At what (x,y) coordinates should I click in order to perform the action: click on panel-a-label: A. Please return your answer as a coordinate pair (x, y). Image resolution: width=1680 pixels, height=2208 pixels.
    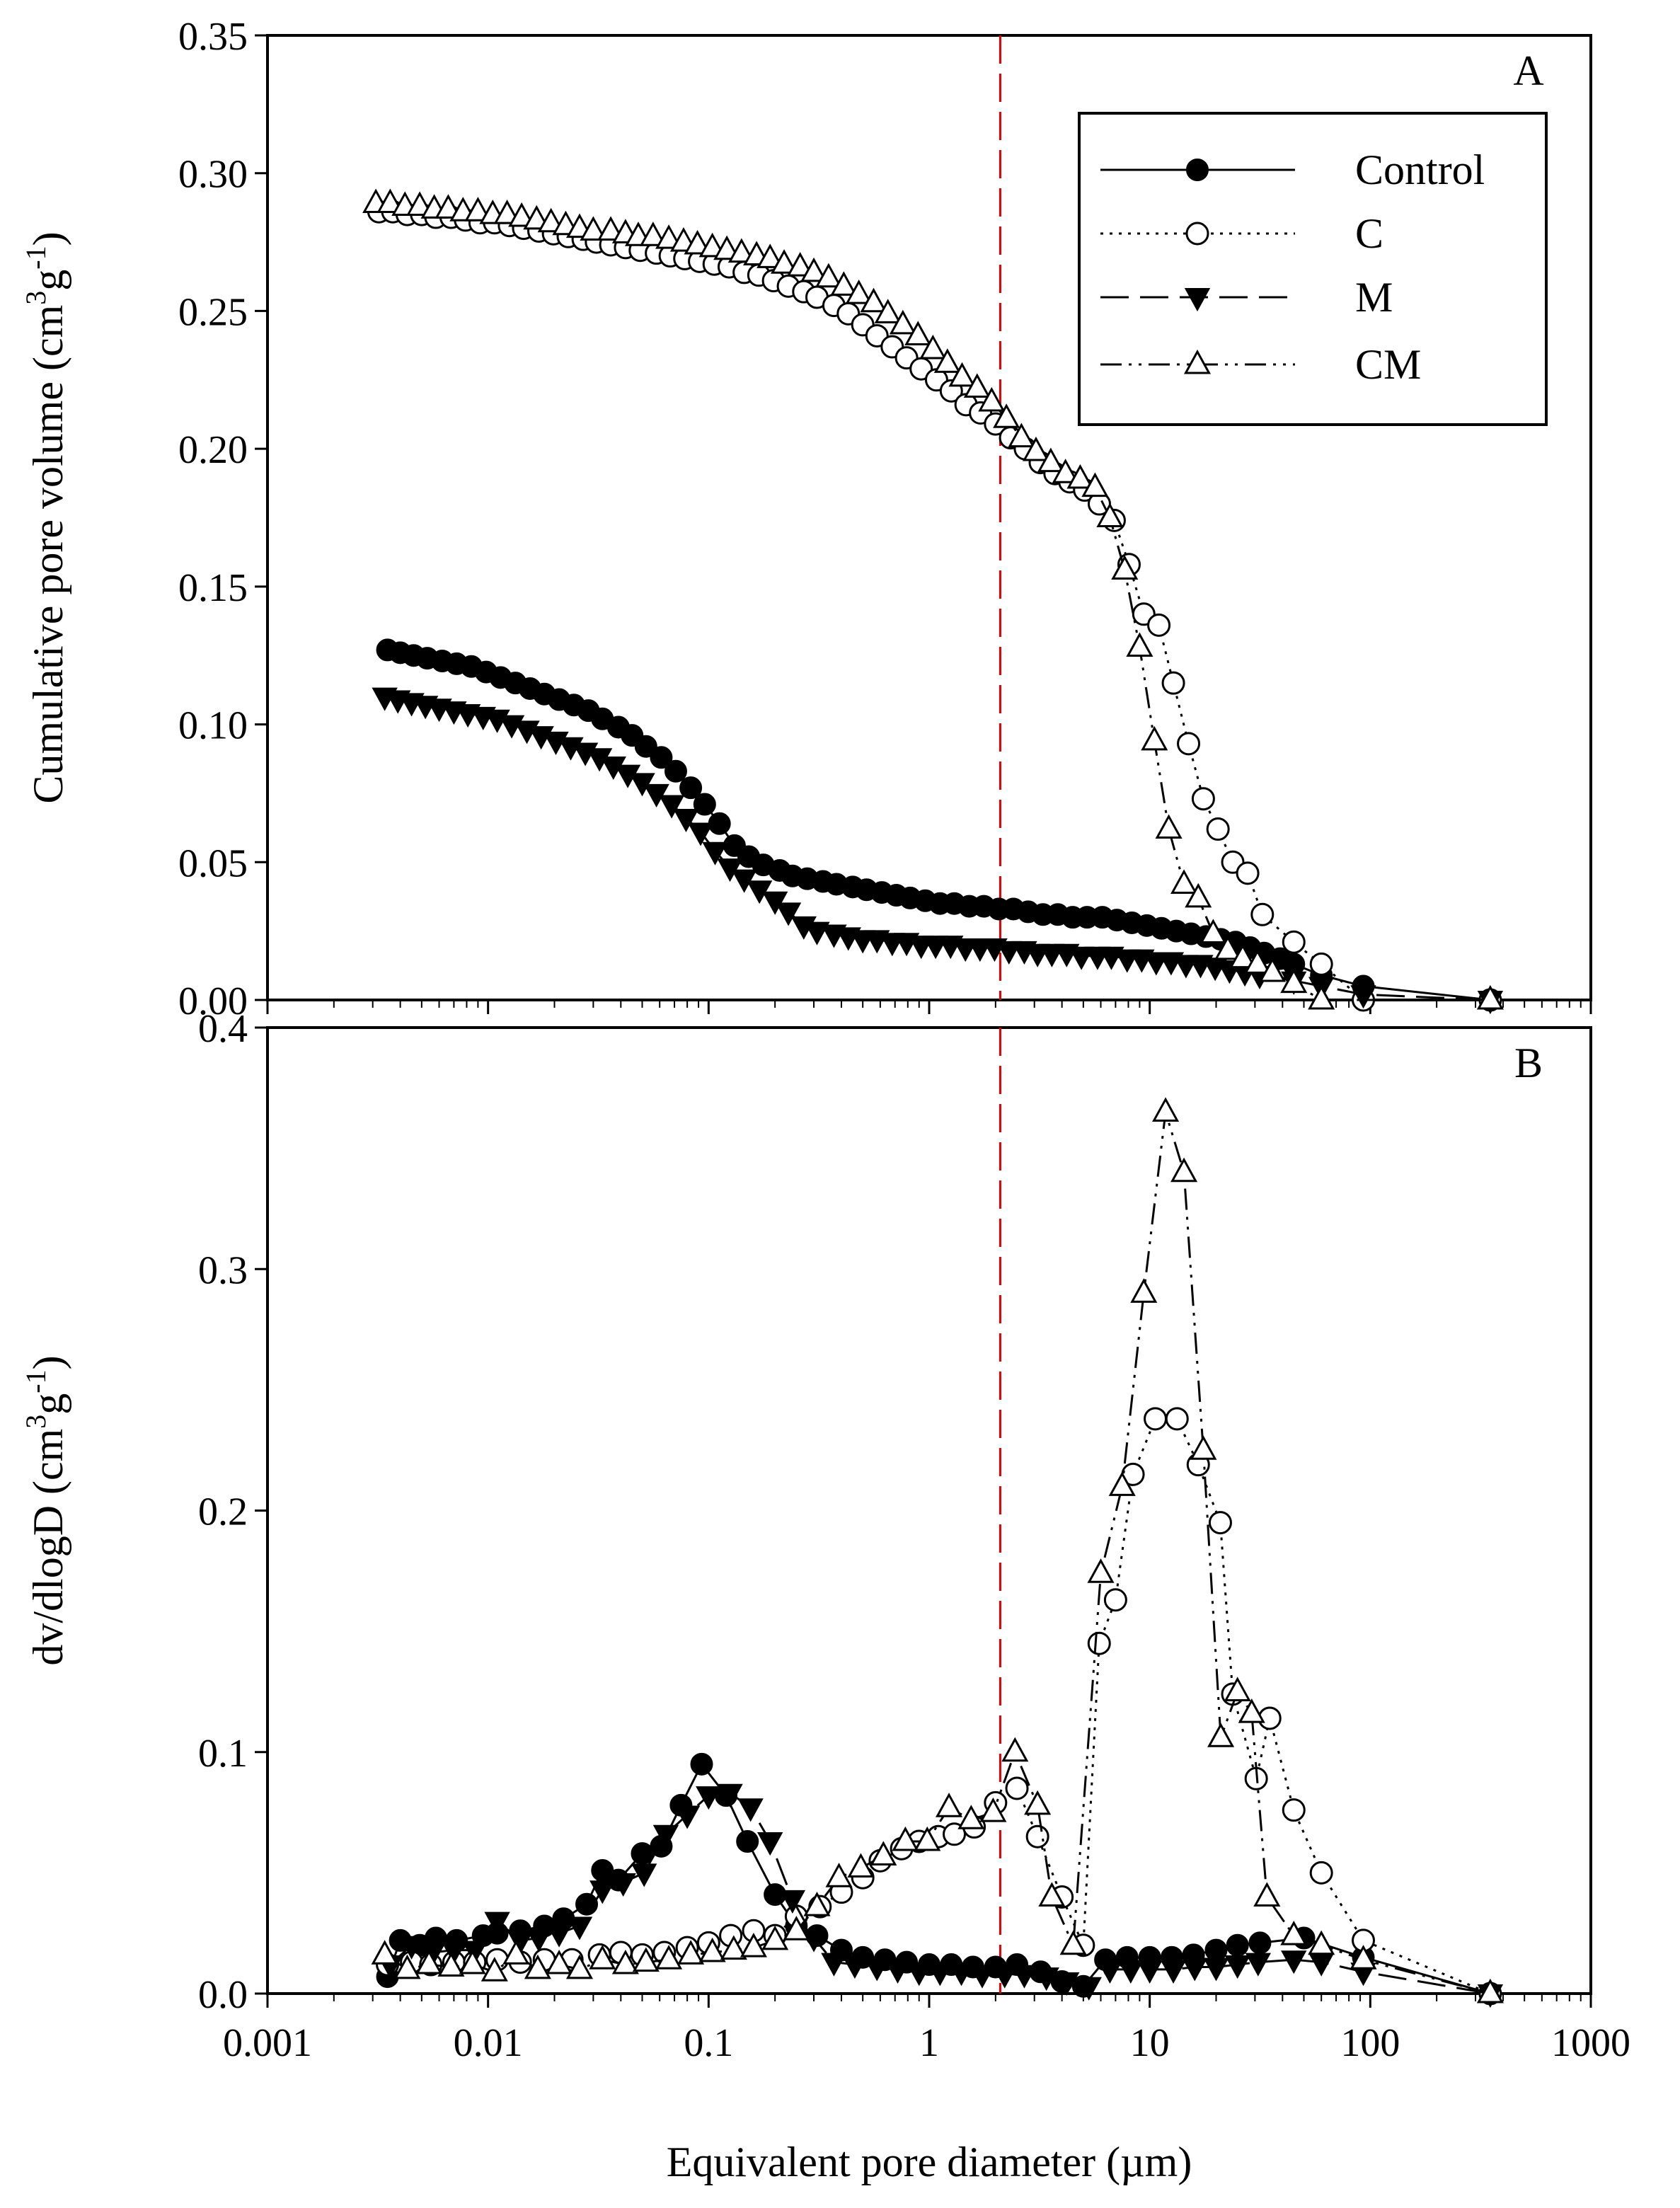
    Looking at the image, I should click on (1528, 71).